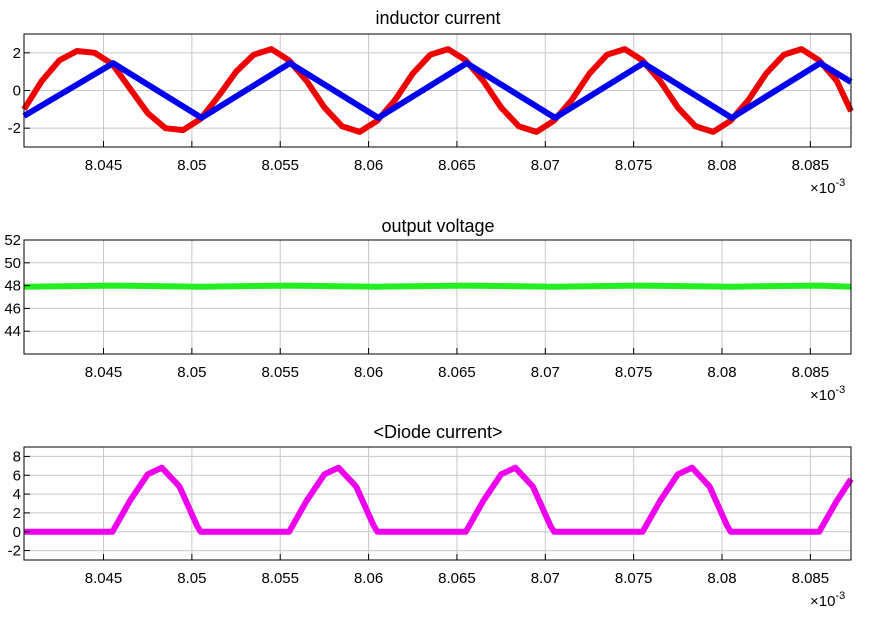 The image size is (875, 619). Describe the element at coordinates (437, 226) in the screenshot. I see `chart-title: output voltage` at that location.